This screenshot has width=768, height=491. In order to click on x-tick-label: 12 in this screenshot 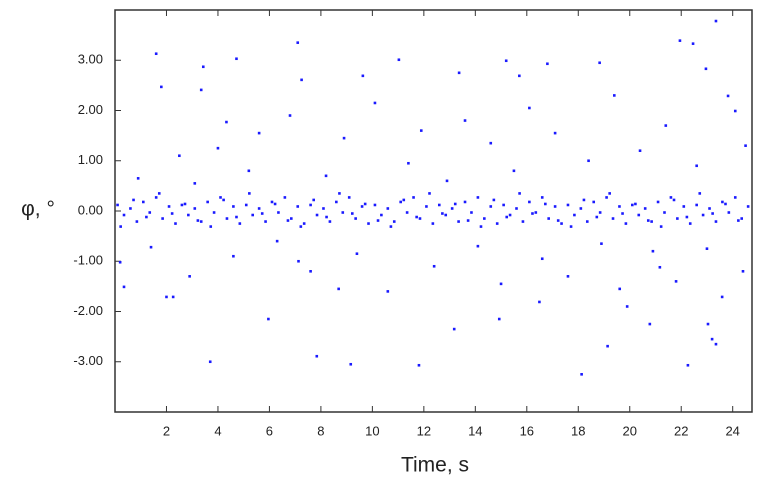, I will do `click(424, 430)`.